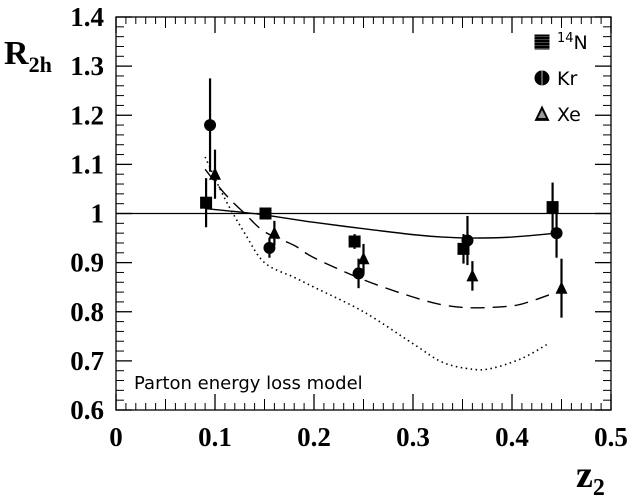 This screenshot has height=503, width=634. What do you see at coordinates (215, 437) in the screenshot?
I see `x-tick-label: 0.1` at bounding box center [215, 437].